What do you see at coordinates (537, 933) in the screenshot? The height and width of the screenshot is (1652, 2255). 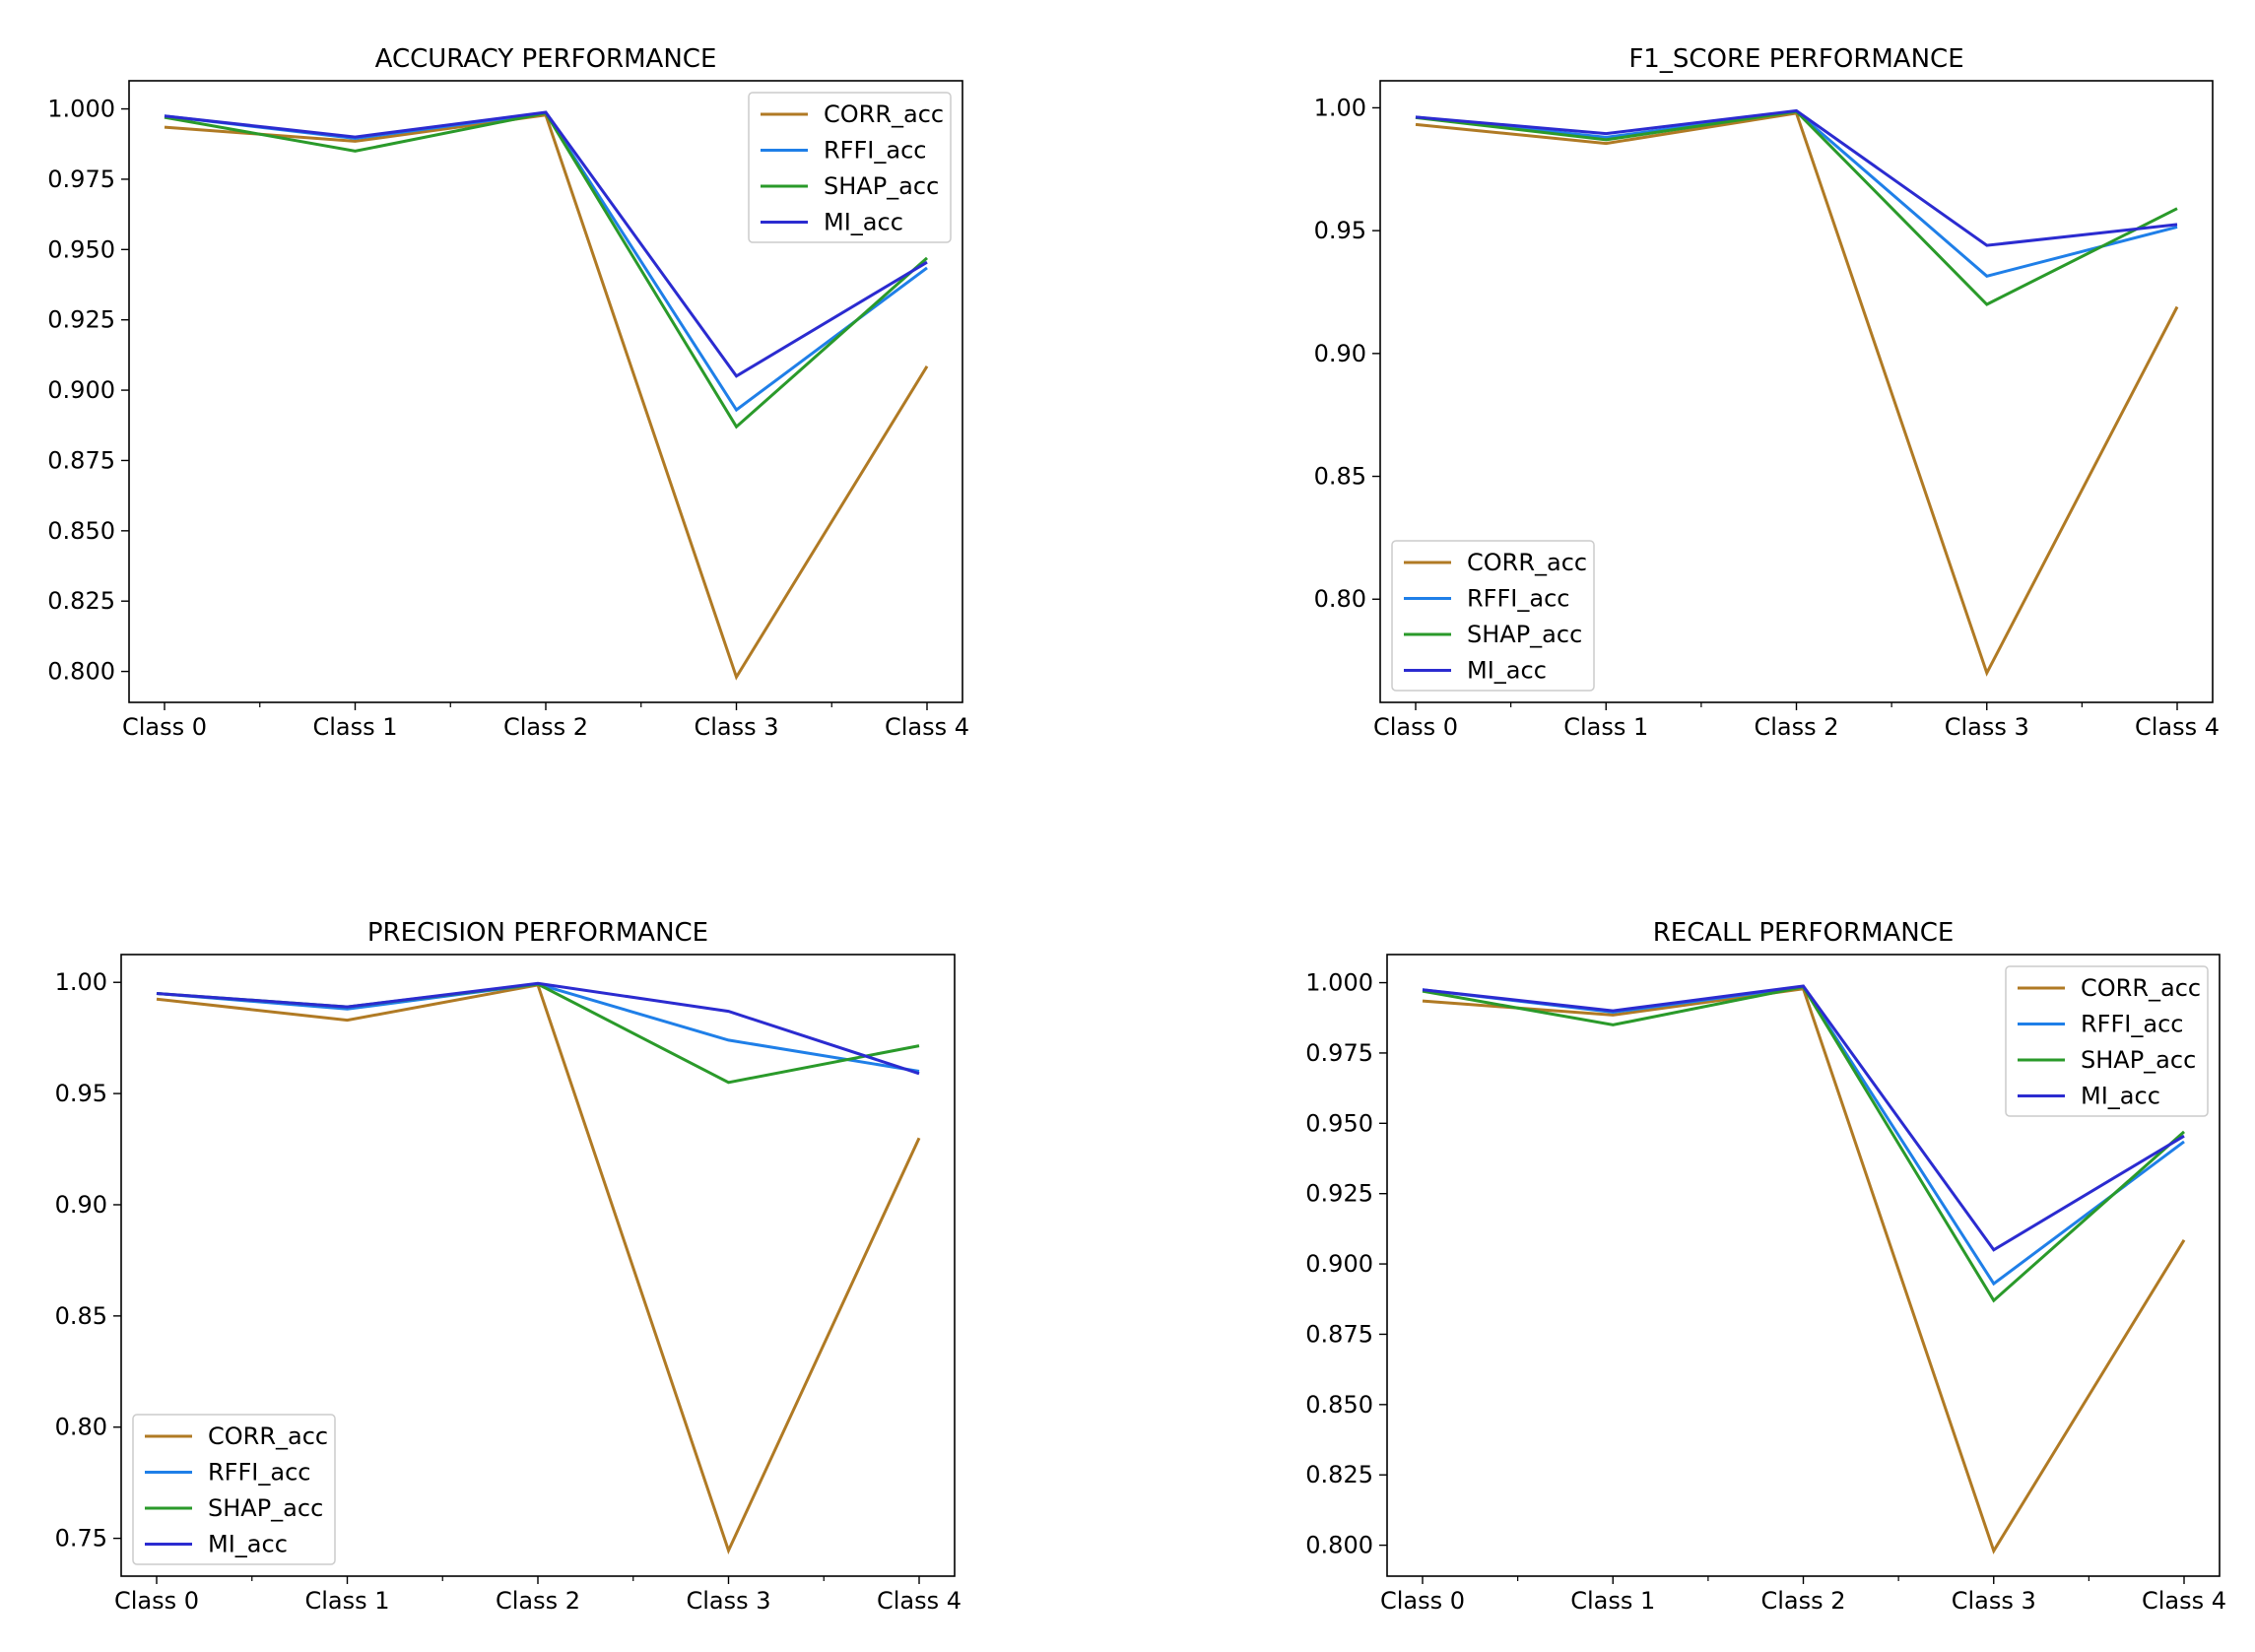 I see `chart-title: PRECISION PERFORMANCE` at bounding box center [537, 933].